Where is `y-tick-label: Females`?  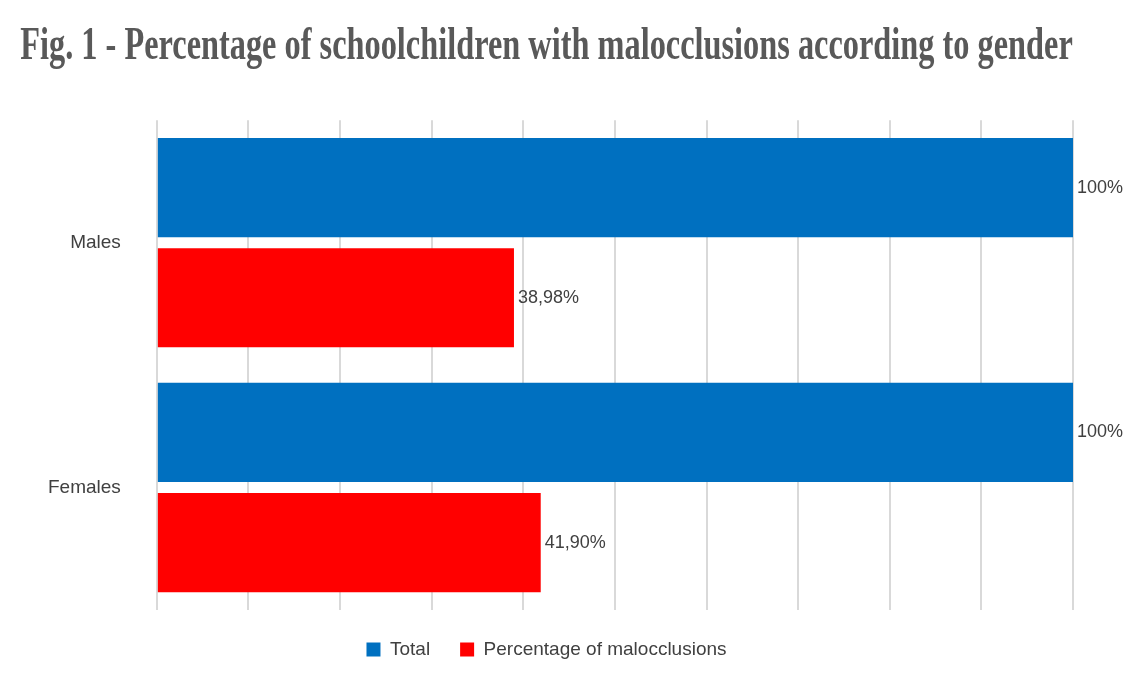 y-tick-label: Females is located at coordinates (84, 486).